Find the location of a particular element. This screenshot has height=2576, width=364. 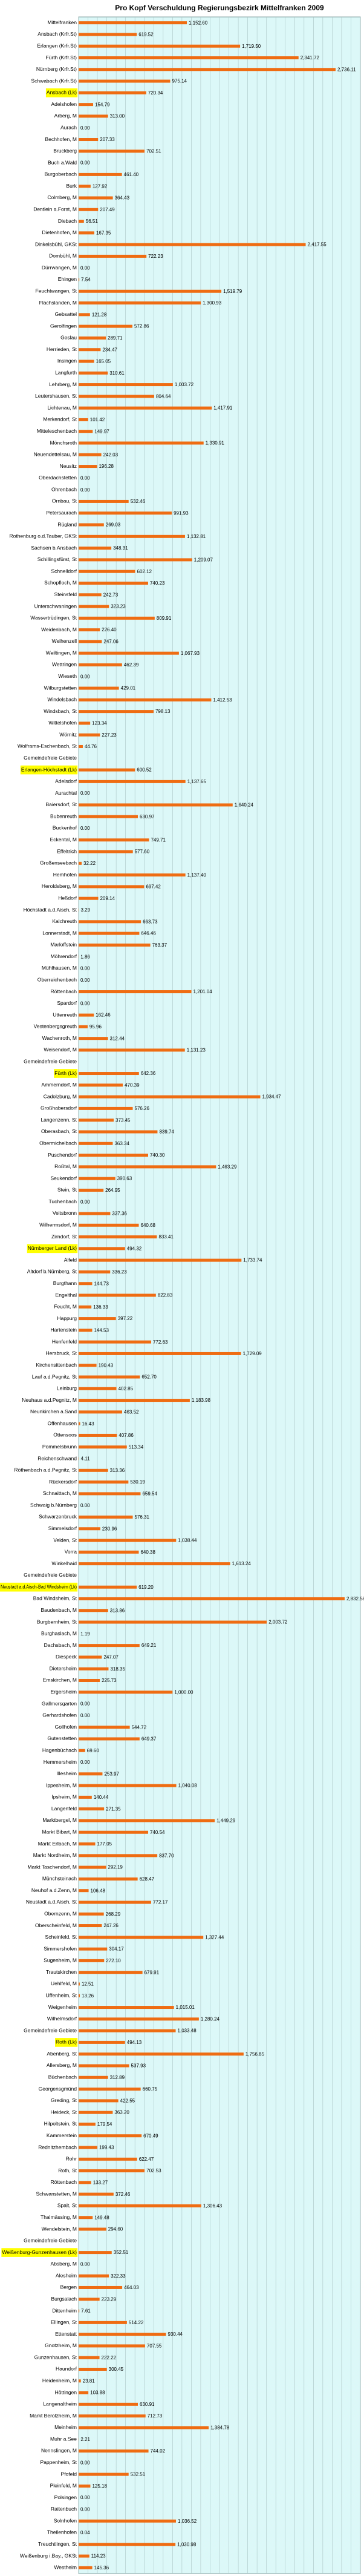

value-label: 1,036.52 is located at coordinates (187, 2521).